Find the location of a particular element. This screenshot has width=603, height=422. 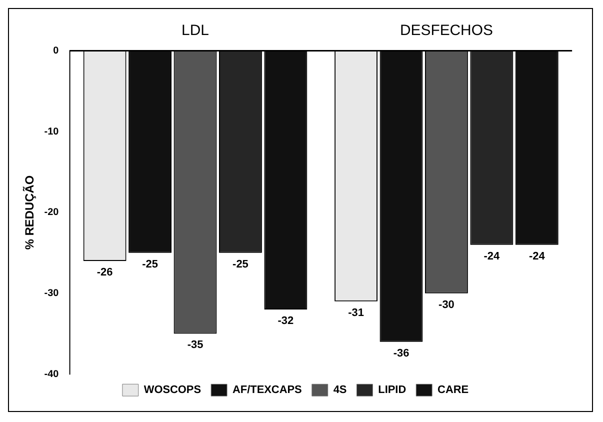

data-label: -32 is located at coordinates (286, 320).